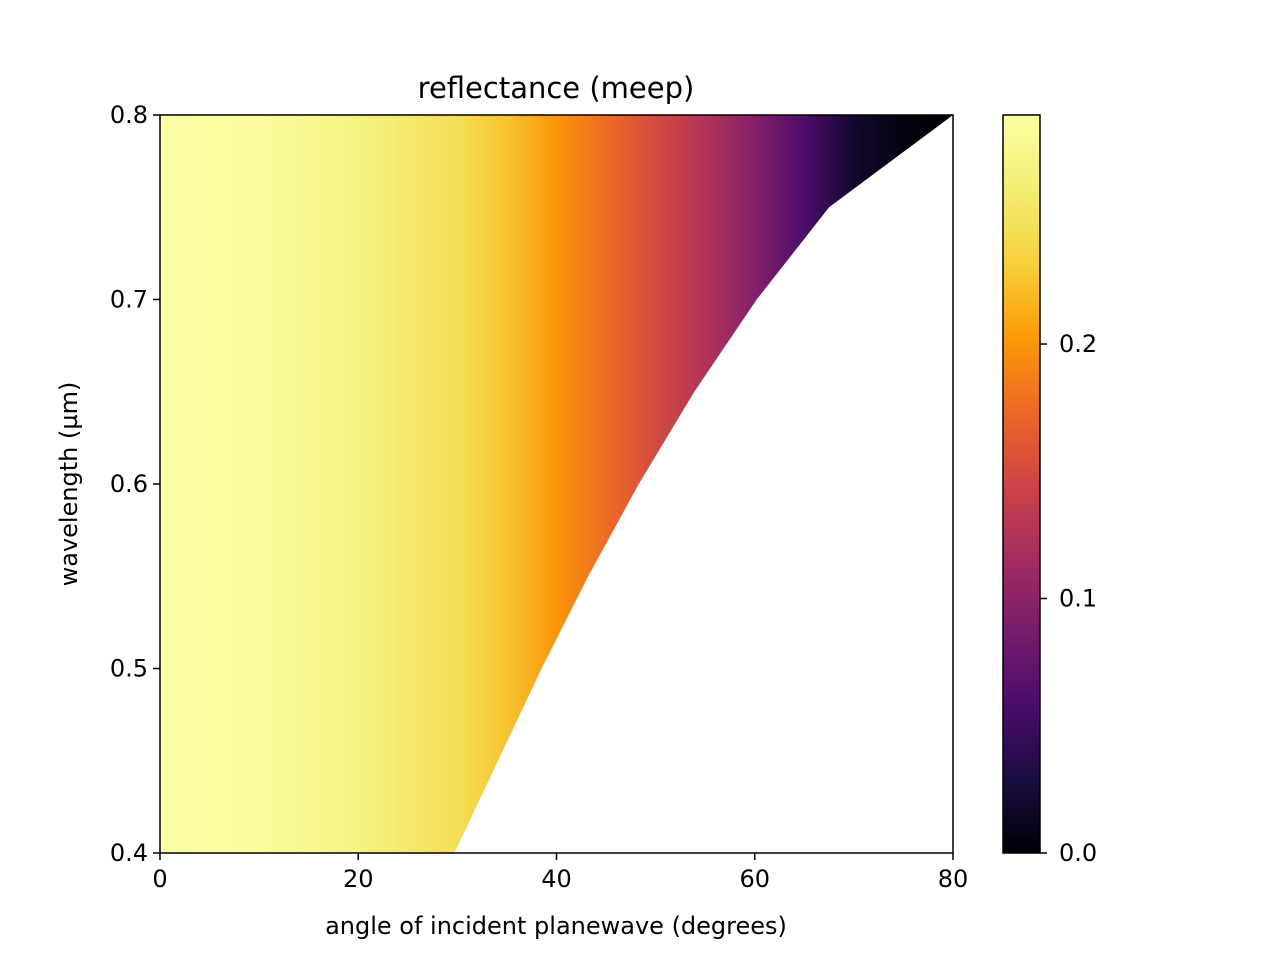 This screenshot has height=960, width=1280. I want to click on y-tick-label: 0.7, so click(129, 300).